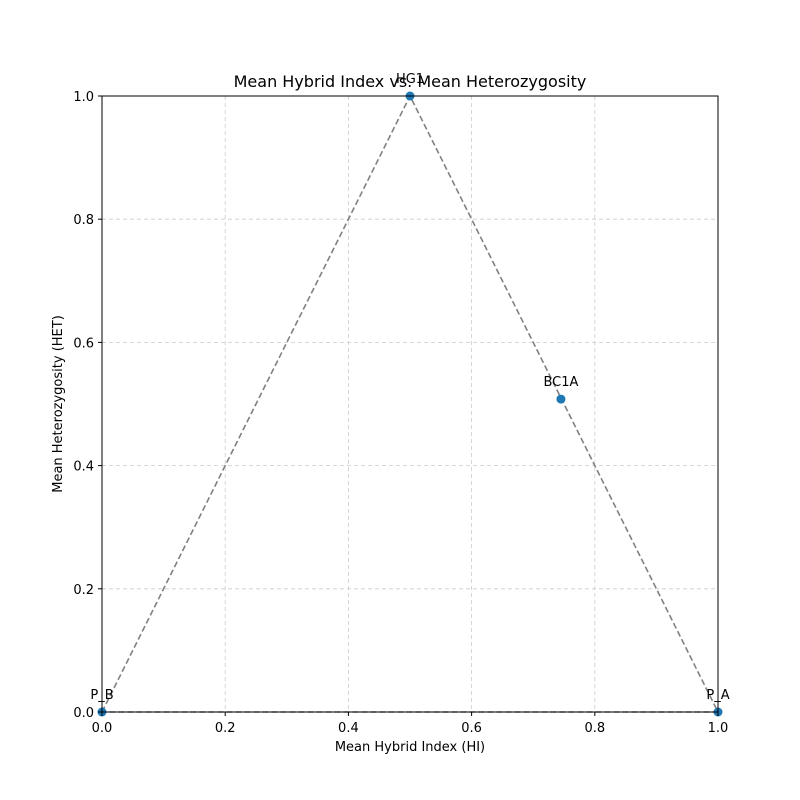 The height and width of the screenshot is (800, 800). What do you see at coordinates (58, 404) in the screenshot?
I see `y-axis-label: Mean Heterozygosity (HET)` at bounding box center [58, 404].